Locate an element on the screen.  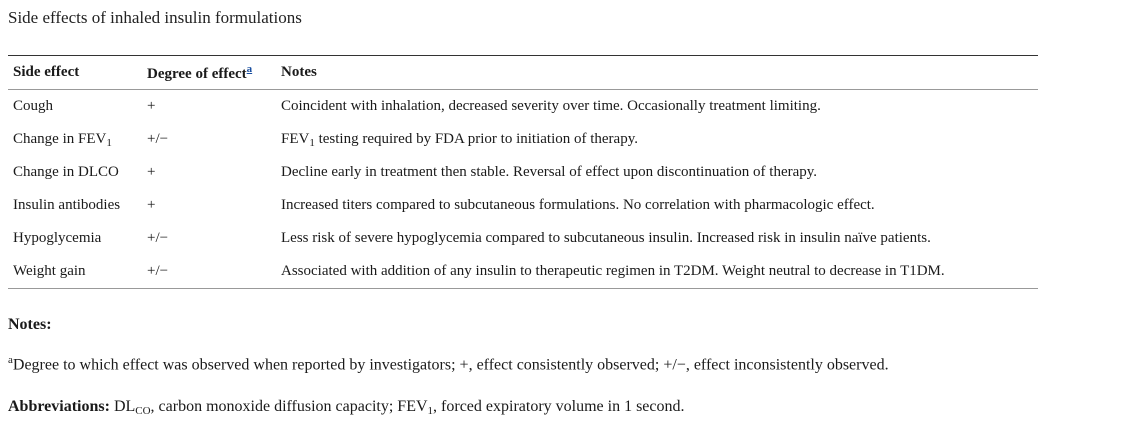
side-effect-text: Weight gain is located at coordinates (49, 271).